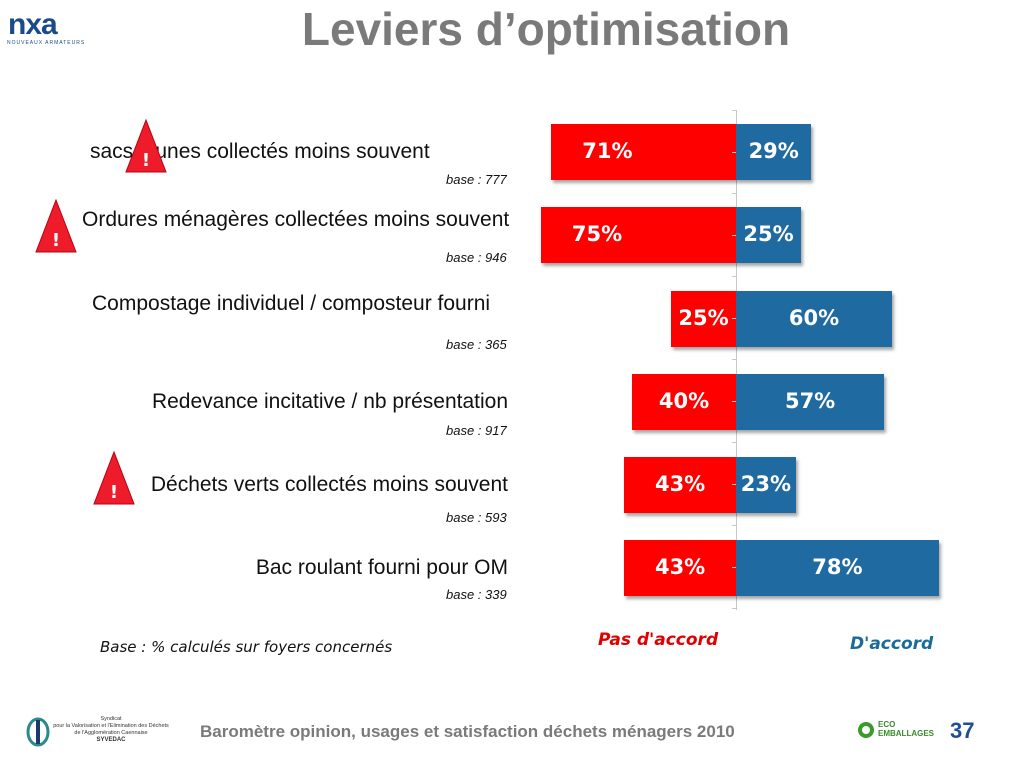  Describe the element at coordinates (476, 179) in the screenshot. I see `base-count: base : 777` at that location.